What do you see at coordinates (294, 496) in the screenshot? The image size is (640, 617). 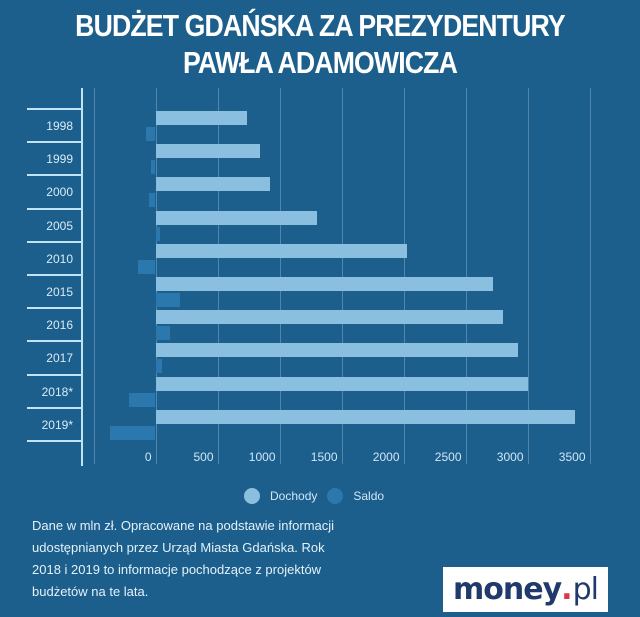 I see `legend-dochody-label: Dochody` at bounding box center [294, 496].